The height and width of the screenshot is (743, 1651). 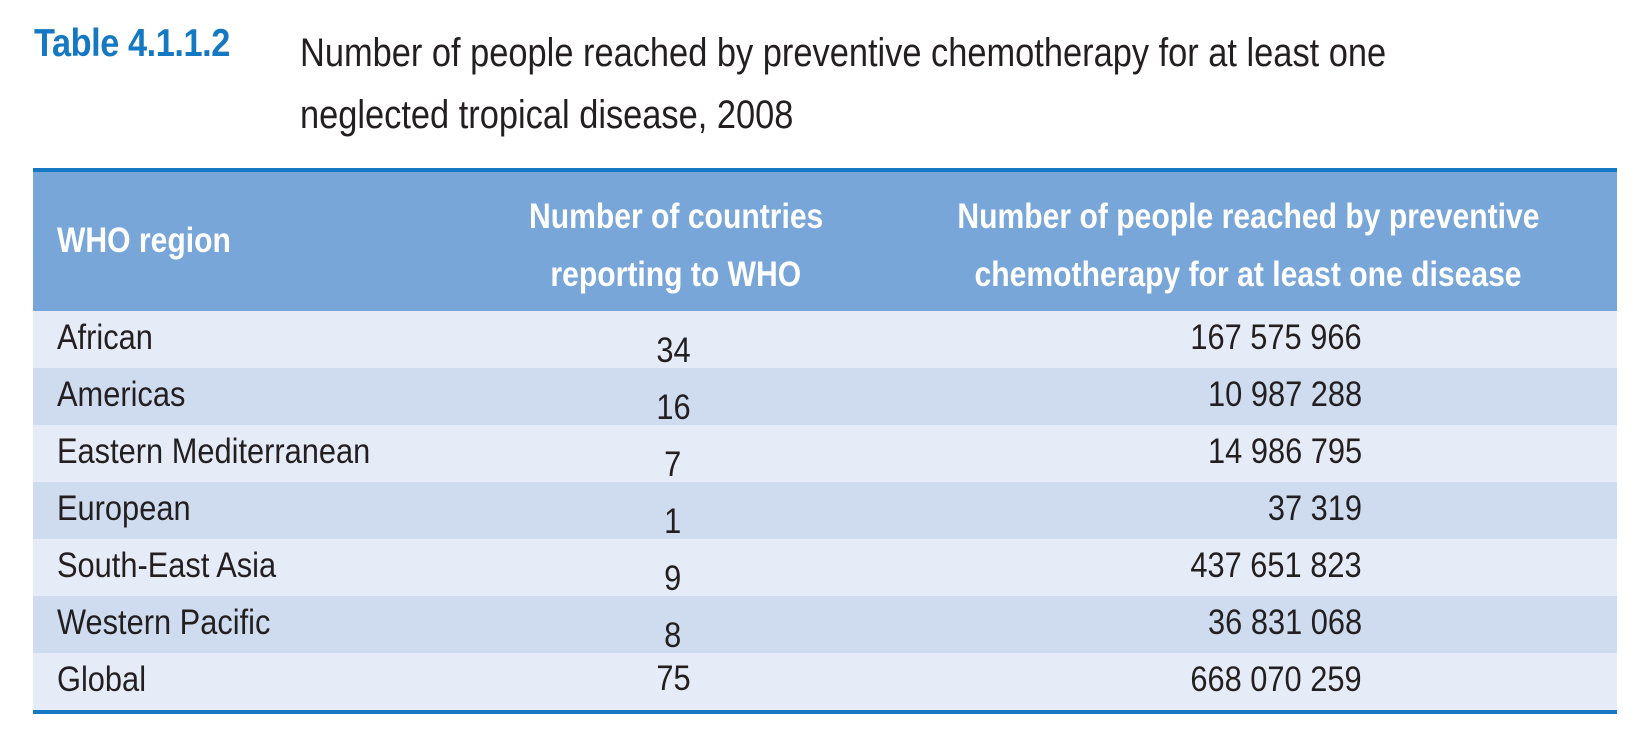 I want to click on cell-countries-reporting: 75, so click(x=673, y=678).